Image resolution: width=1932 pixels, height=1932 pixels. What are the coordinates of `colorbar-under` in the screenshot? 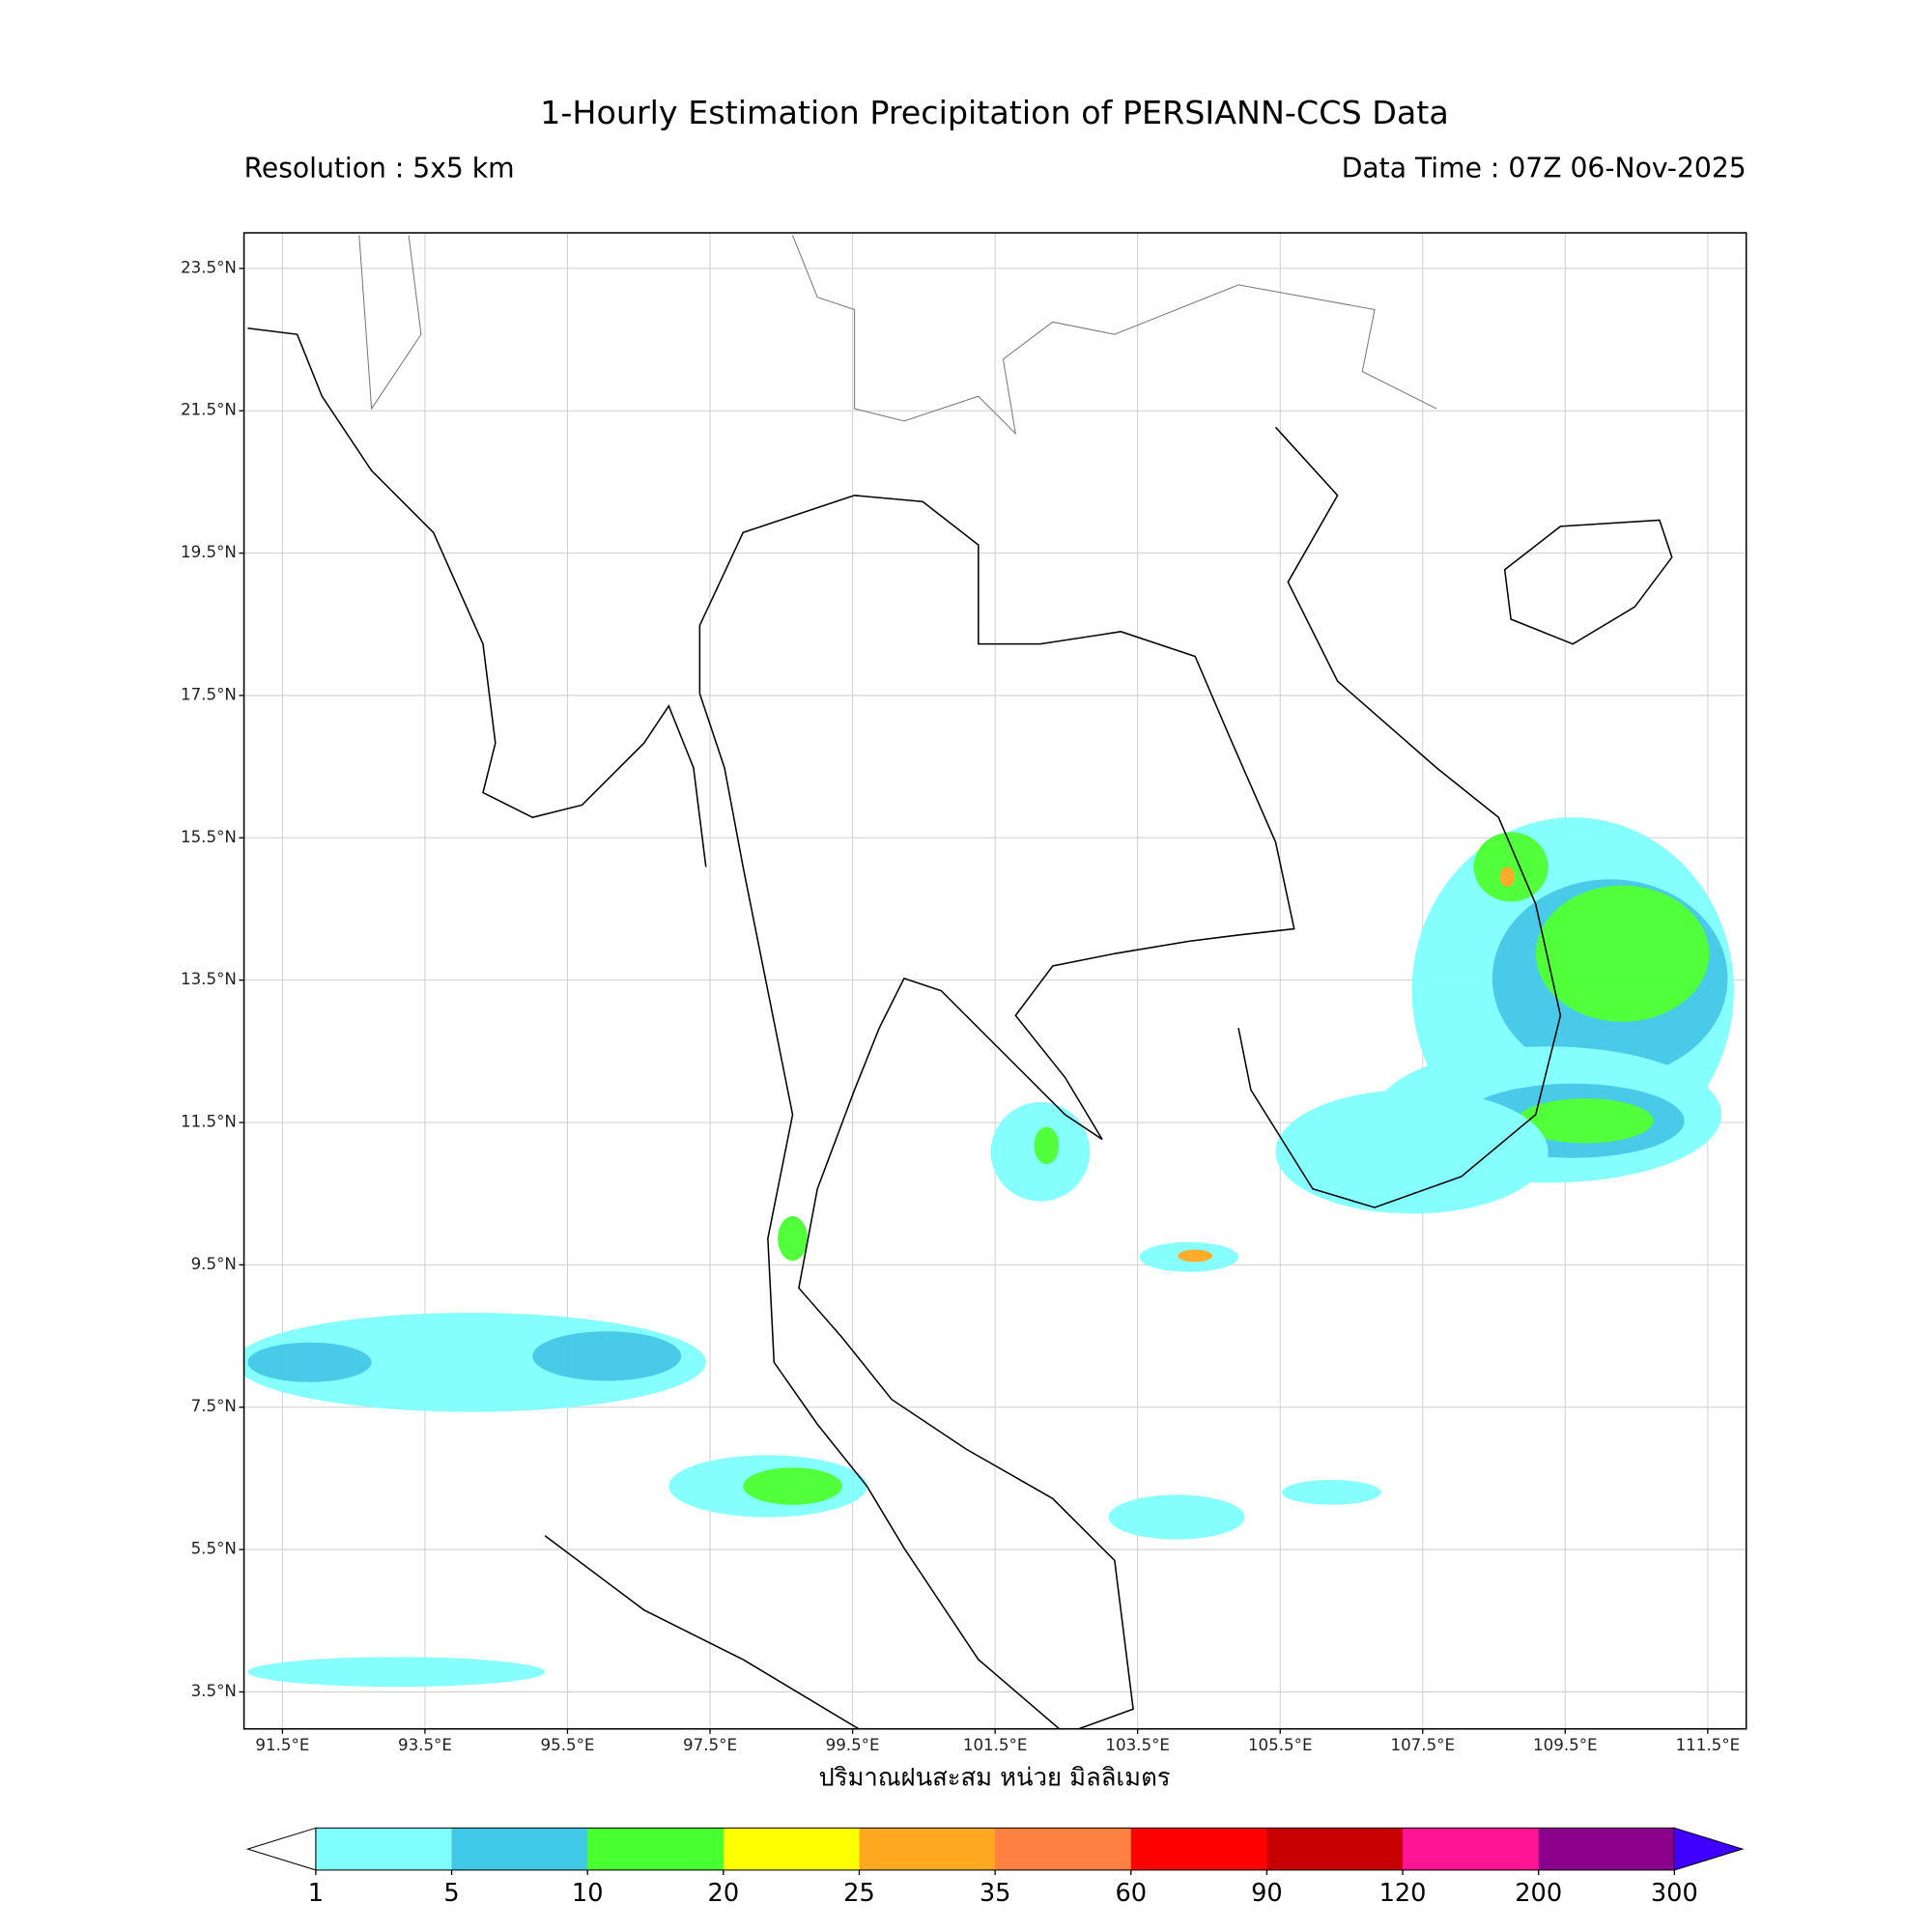 It's located at (281, 1849).